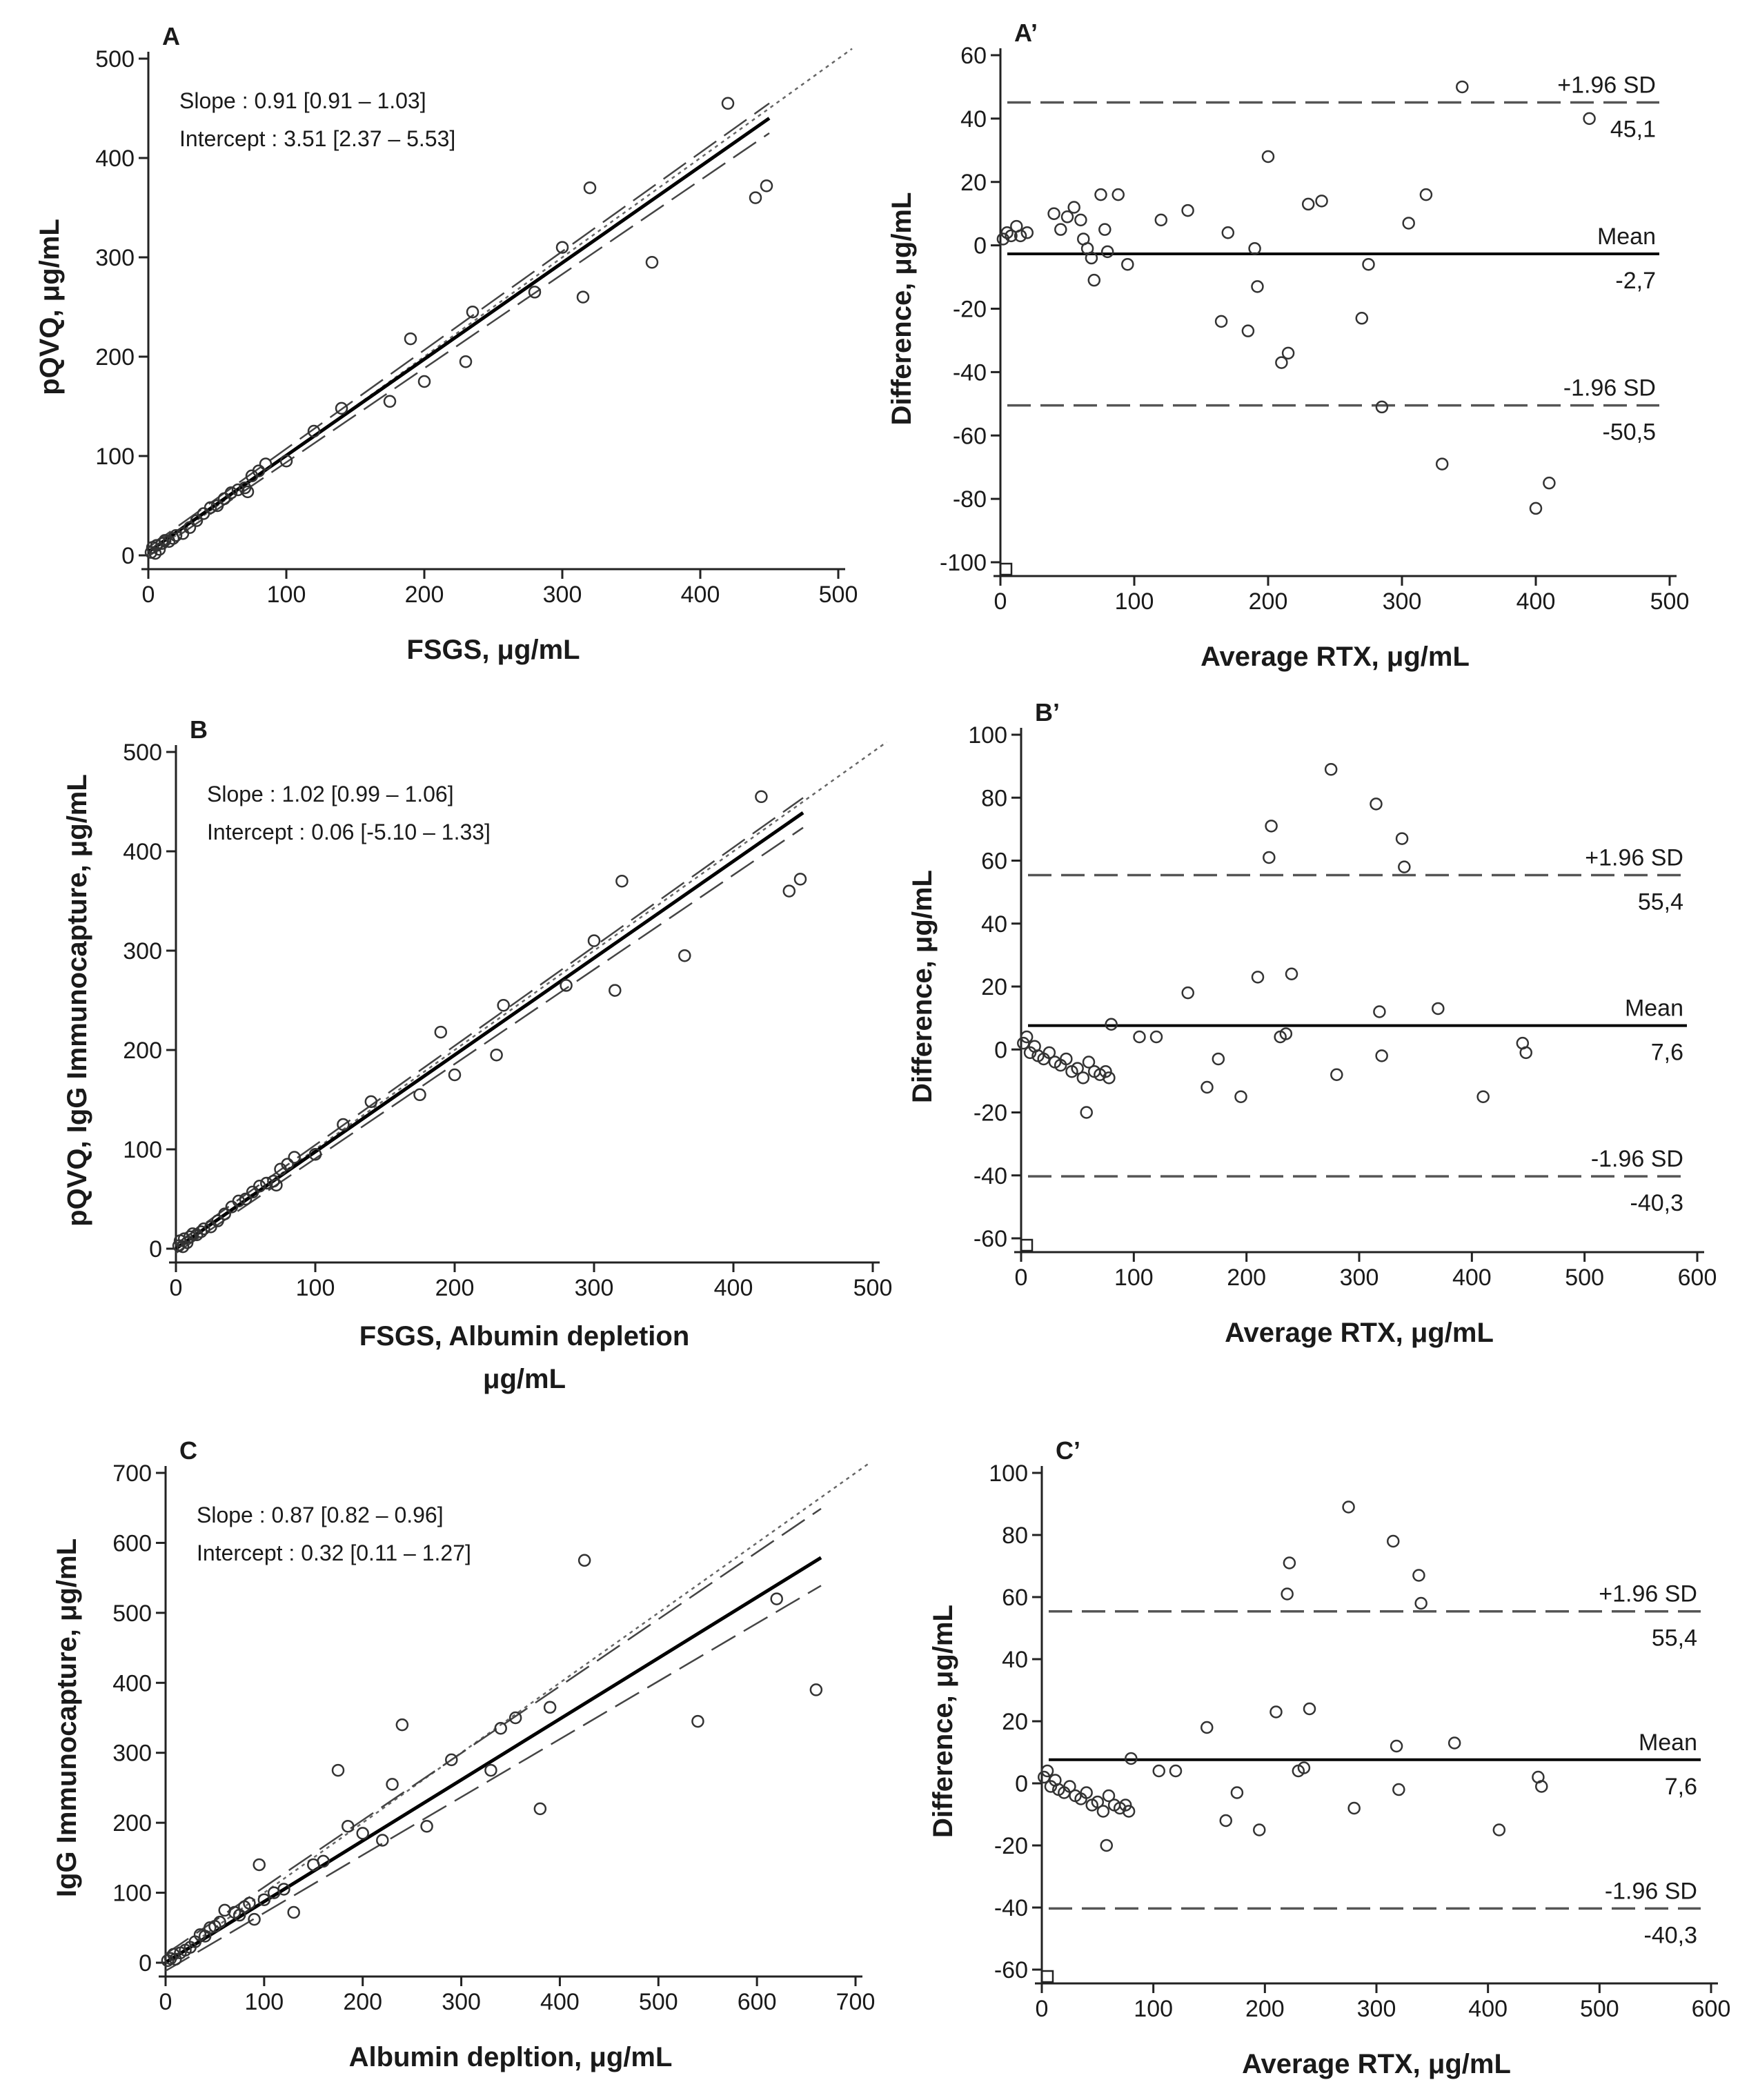 The image size is (1749, 2100). I want to click on y-axis-title: IgG Immunocapture, μg/mL, so click(67, 1717).